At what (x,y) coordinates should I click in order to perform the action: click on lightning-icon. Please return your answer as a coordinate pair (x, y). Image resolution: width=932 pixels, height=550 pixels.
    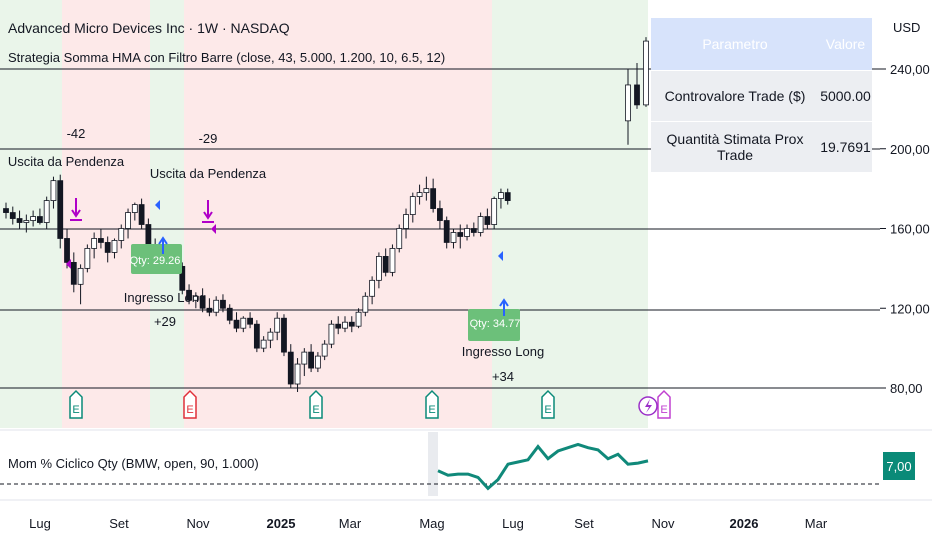
    Looking at the image, I should click on (648, 406).